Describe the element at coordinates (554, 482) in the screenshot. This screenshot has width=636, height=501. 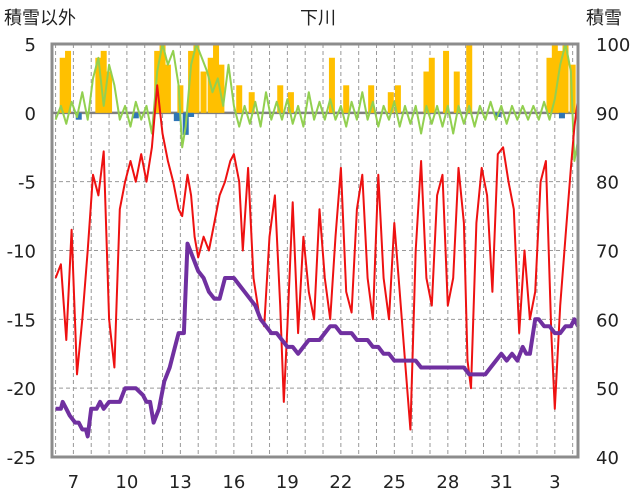
I see `x-tick-label: 3` at that location.